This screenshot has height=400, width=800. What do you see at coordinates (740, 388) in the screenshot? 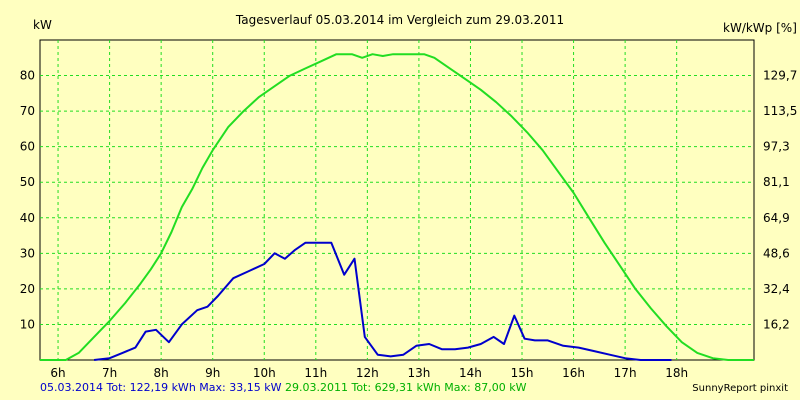
I see `credit: SunnyReport pinxit` at bounding box center [740, 388].